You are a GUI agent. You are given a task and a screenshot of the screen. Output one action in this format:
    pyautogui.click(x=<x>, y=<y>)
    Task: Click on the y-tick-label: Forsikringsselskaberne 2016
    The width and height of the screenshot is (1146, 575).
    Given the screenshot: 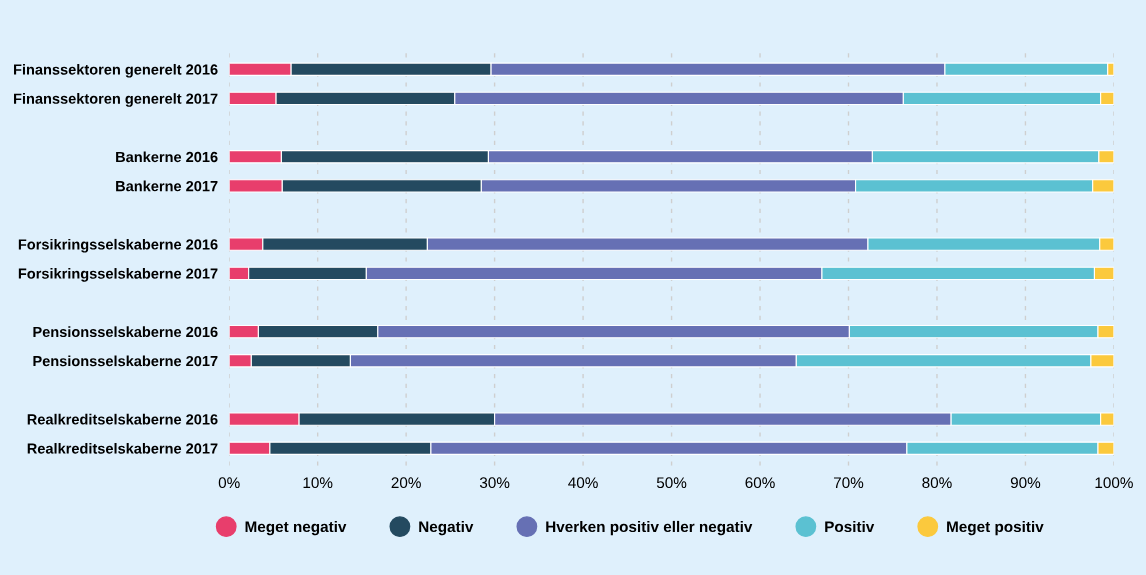 What is the action you would take?
    pyautogui.click(x=118, y=245)
    